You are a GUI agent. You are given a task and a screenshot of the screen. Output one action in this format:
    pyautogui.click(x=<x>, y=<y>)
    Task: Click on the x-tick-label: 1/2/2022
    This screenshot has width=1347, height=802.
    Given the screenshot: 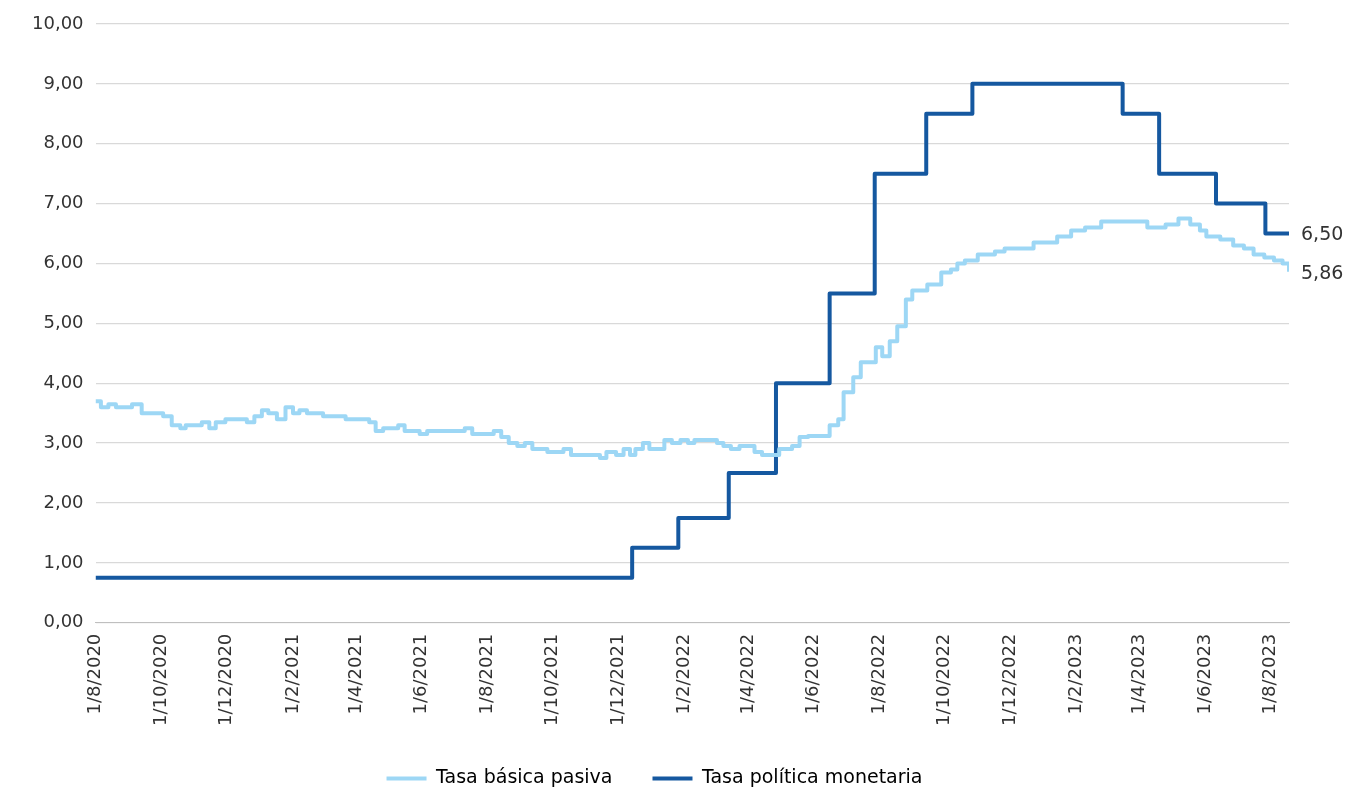 What is the action you would take?
    pyautogui.click(x=683, y=674)
    